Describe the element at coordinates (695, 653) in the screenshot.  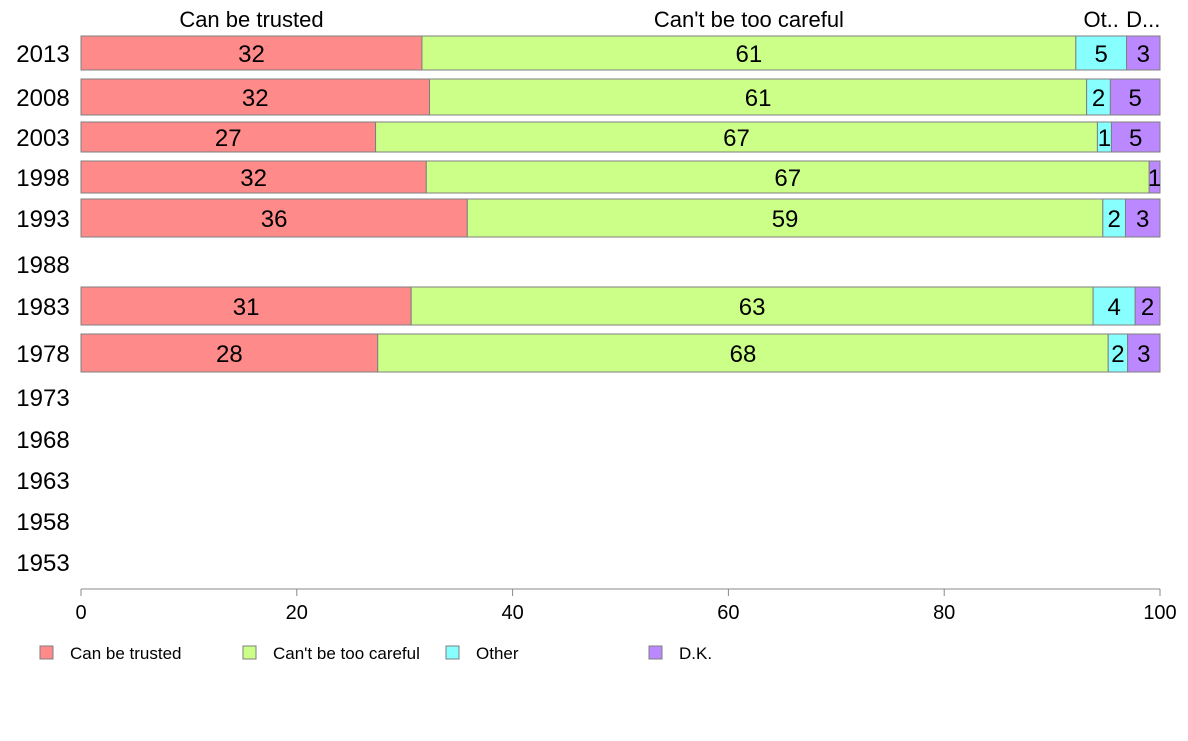
I see `legend-label: D.K.` at that location.